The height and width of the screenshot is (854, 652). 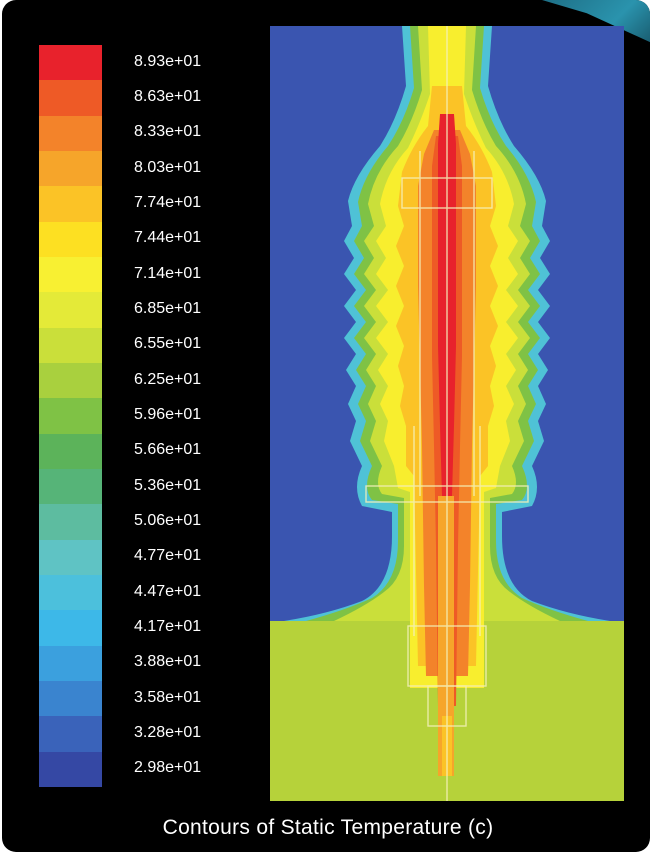 I want to click on colorbar-tick-label: 3.58e+01, so click(x=168, y=697).